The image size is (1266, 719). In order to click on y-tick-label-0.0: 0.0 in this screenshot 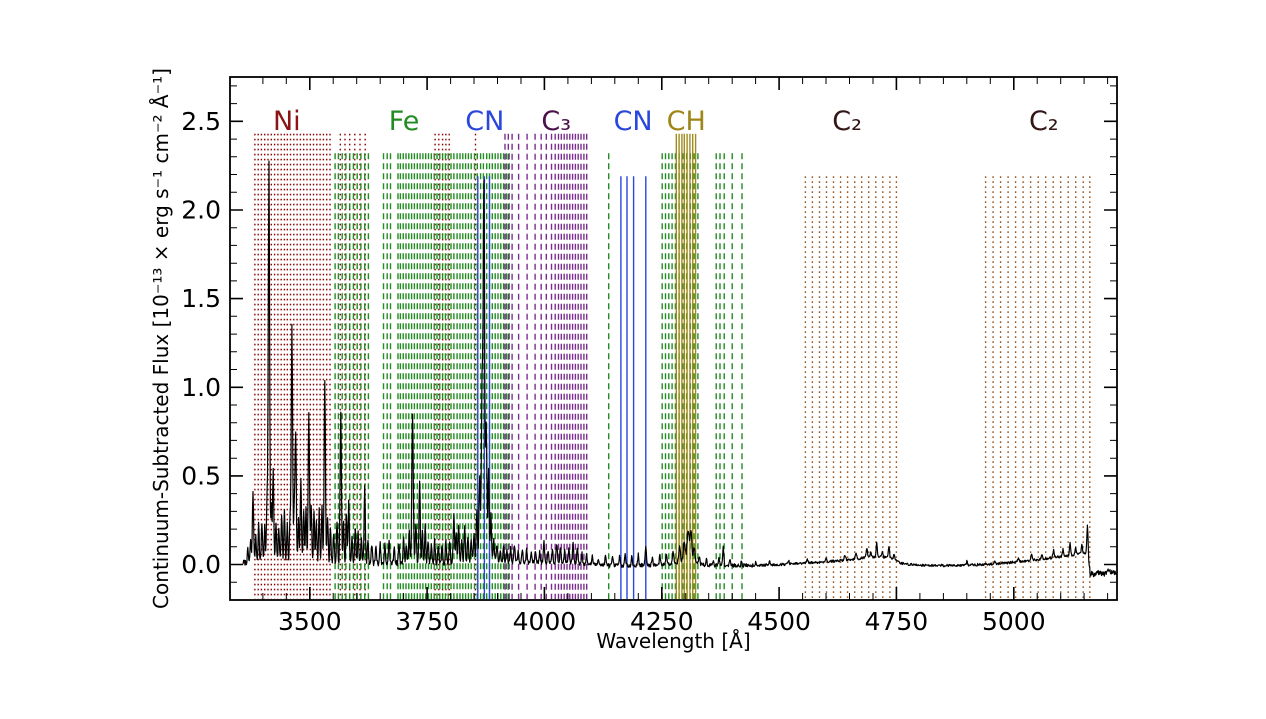, I will do `click(201, 564)`.